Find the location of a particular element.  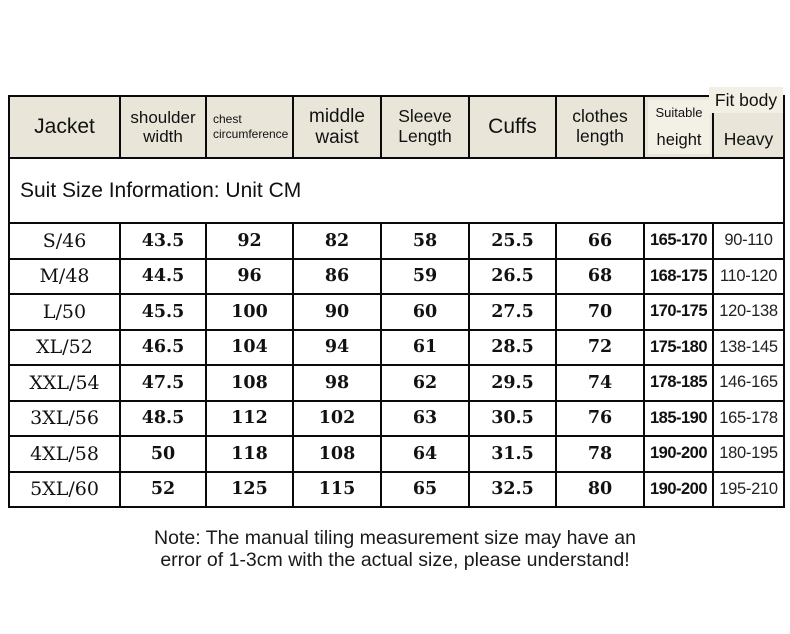

value-cell: 90-110 is located at coordinates (748, 241).